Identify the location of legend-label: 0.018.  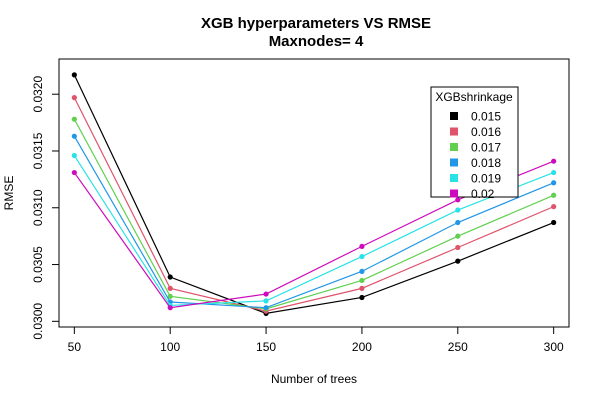
(486, 163).